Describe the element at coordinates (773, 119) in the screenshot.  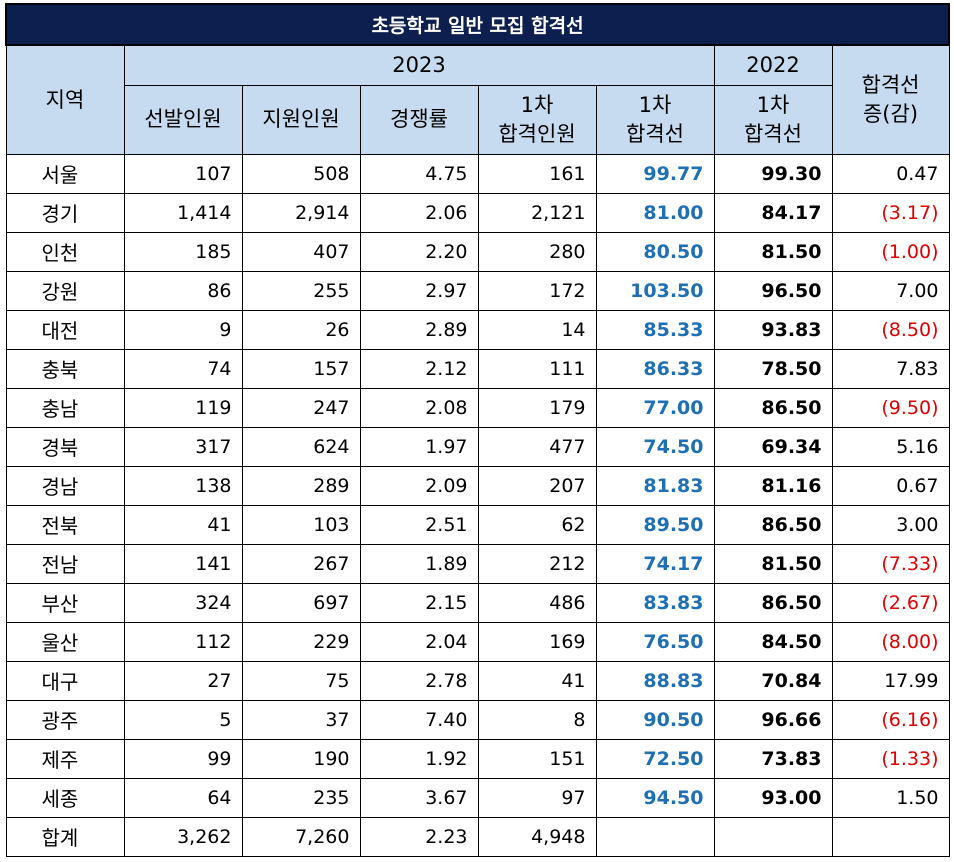
I see `header-first-cutoff-2022: 1차 합격선` at that location.